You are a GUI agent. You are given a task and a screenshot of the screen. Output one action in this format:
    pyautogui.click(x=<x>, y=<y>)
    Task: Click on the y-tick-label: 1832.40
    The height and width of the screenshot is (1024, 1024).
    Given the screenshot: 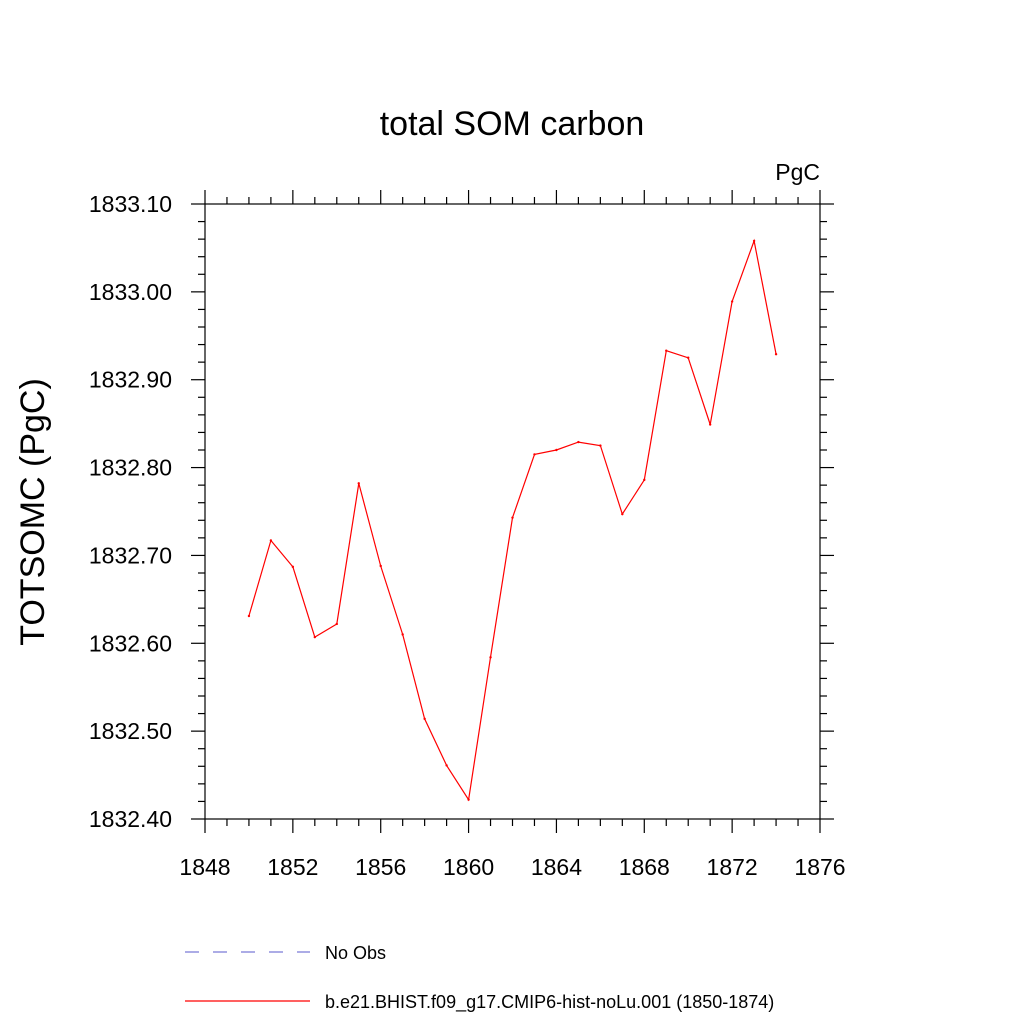 What is the action you would take?
    pyautogui.click(x=130, y=819)
    